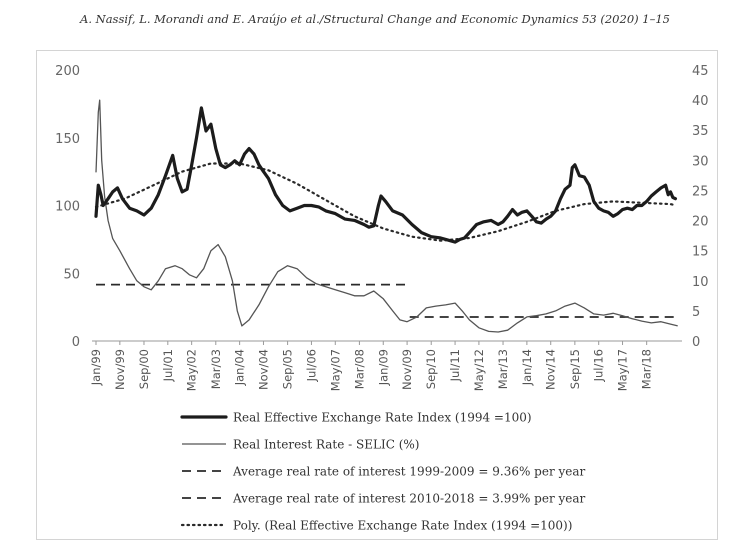 The image size is (750, 548). Describe the element at coordinates (71, 274) in the screenshot. I see `left-tick-label: 50` at that location.